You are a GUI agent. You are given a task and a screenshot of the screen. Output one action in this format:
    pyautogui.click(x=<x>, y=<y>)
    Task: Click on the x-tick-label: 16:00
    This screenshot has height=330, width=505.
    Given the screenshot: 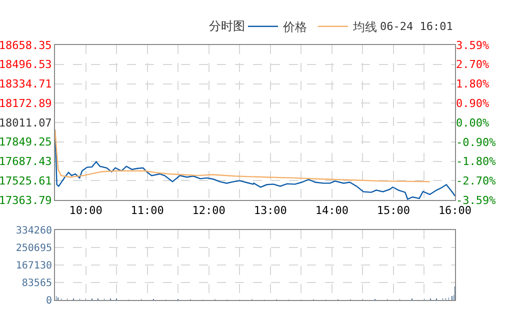 What is the action you would take?
    pyautogui.click(x=455, y=211)
    